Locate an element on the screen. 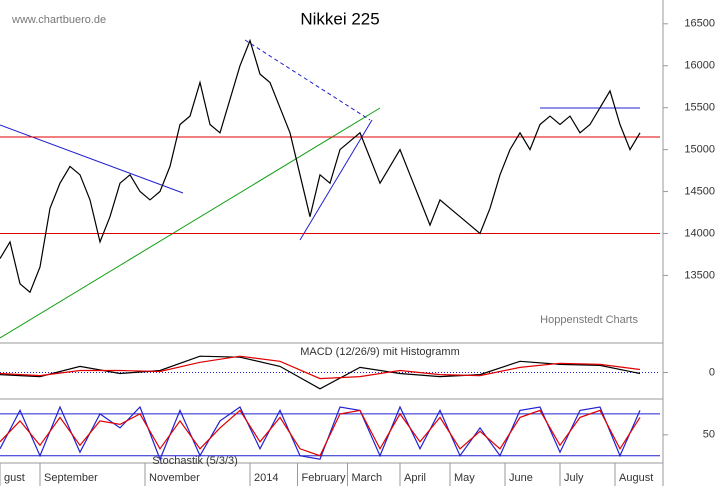  x-tick-label: July is located at coordinates (574, 478).